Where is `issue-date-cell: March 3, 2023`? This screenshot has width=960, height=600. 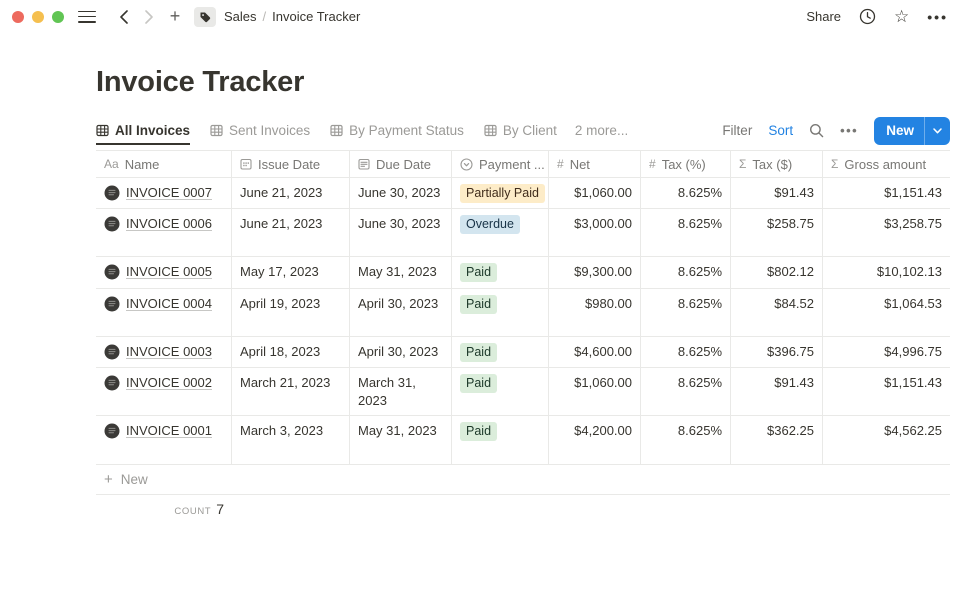
issue-date-cell: March 3, 2023 is located at coordinates (291, 440).